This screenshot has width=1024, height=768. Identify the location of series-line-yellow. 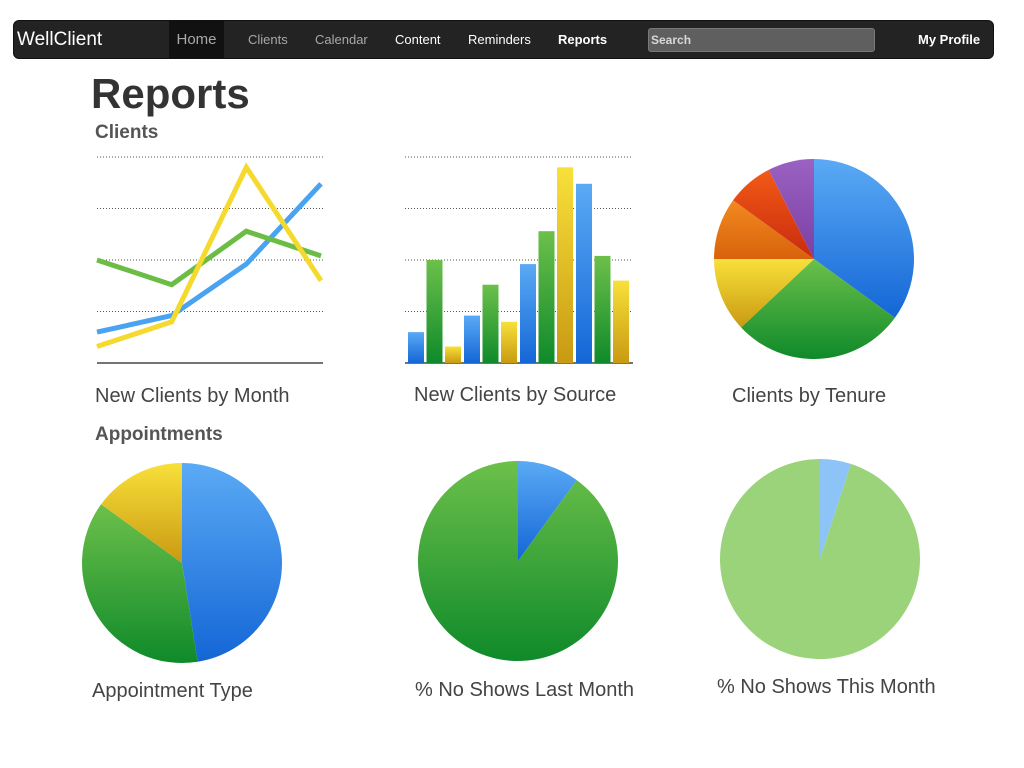
(210, 255).